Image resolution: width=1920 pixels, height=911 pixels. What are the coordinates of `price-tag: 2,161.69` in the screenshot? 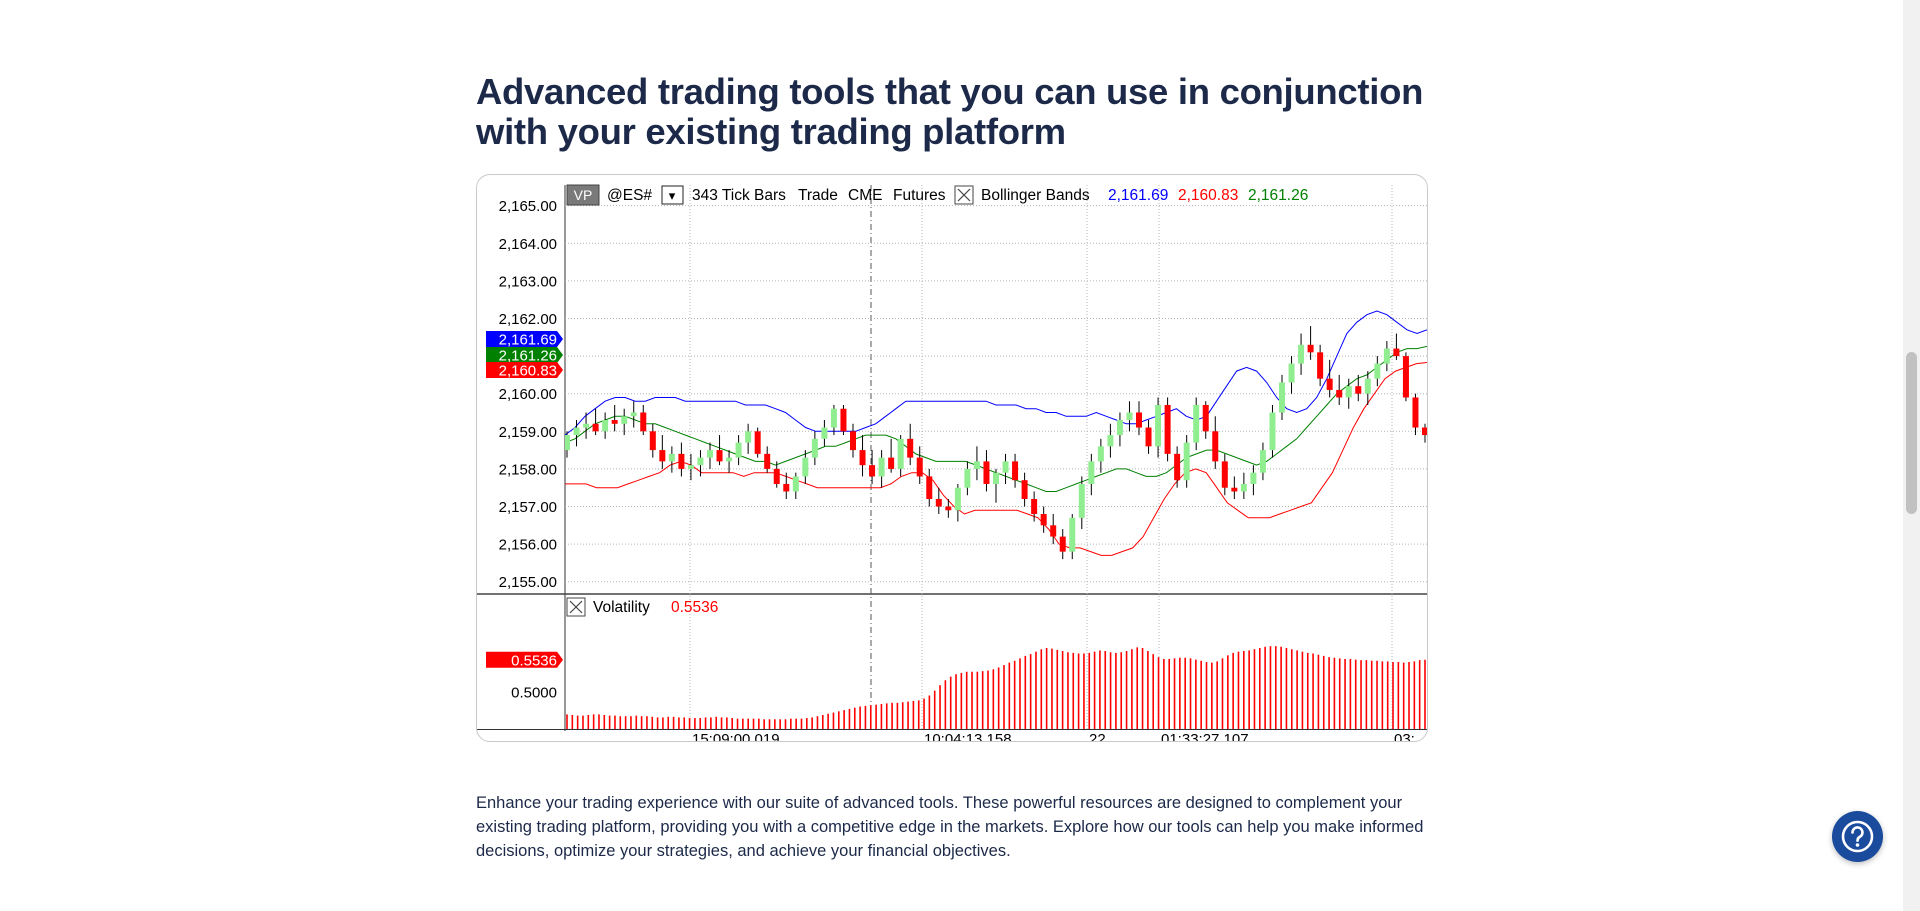 It's located at (528, 340).